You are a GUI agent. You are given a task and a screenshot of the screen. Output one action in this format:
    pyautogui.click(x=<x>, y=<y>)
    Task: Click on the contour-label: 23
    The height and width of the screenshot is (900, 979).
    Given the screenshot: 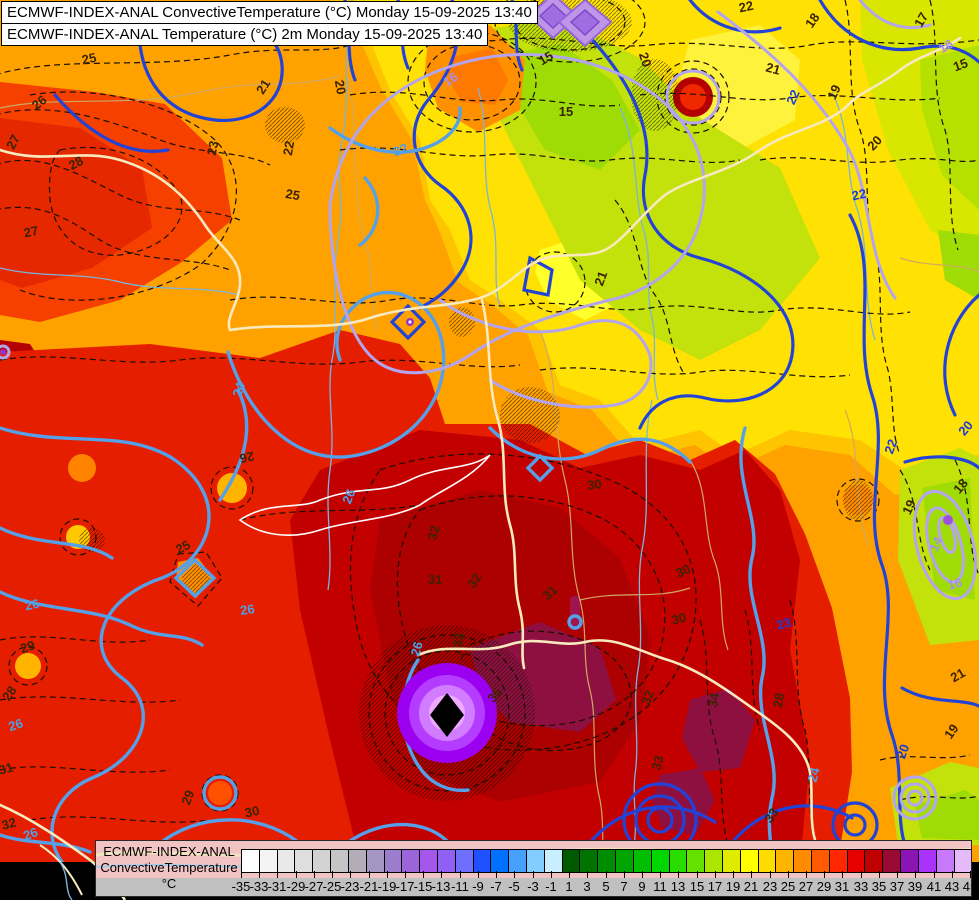 What is the action you would take?
    pyautogui.click(x=213, y=147)
    